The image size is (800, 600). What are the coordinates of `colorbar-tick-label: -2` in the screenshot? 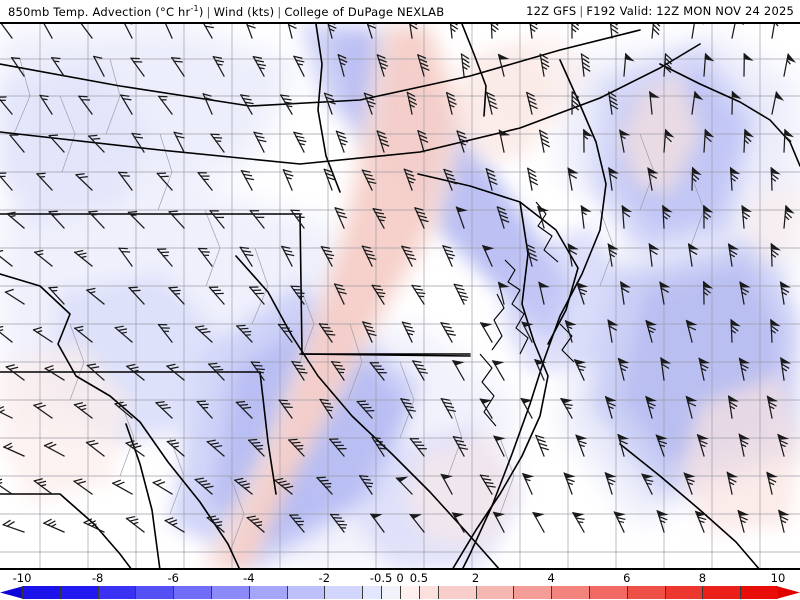 It's located at (324, 578).